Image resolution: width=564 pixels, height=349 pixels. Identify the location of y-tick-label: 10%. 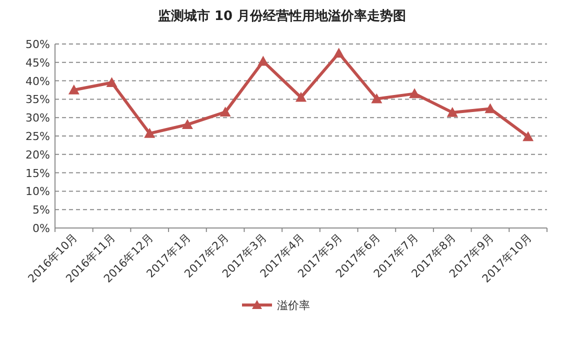
(38, 191).